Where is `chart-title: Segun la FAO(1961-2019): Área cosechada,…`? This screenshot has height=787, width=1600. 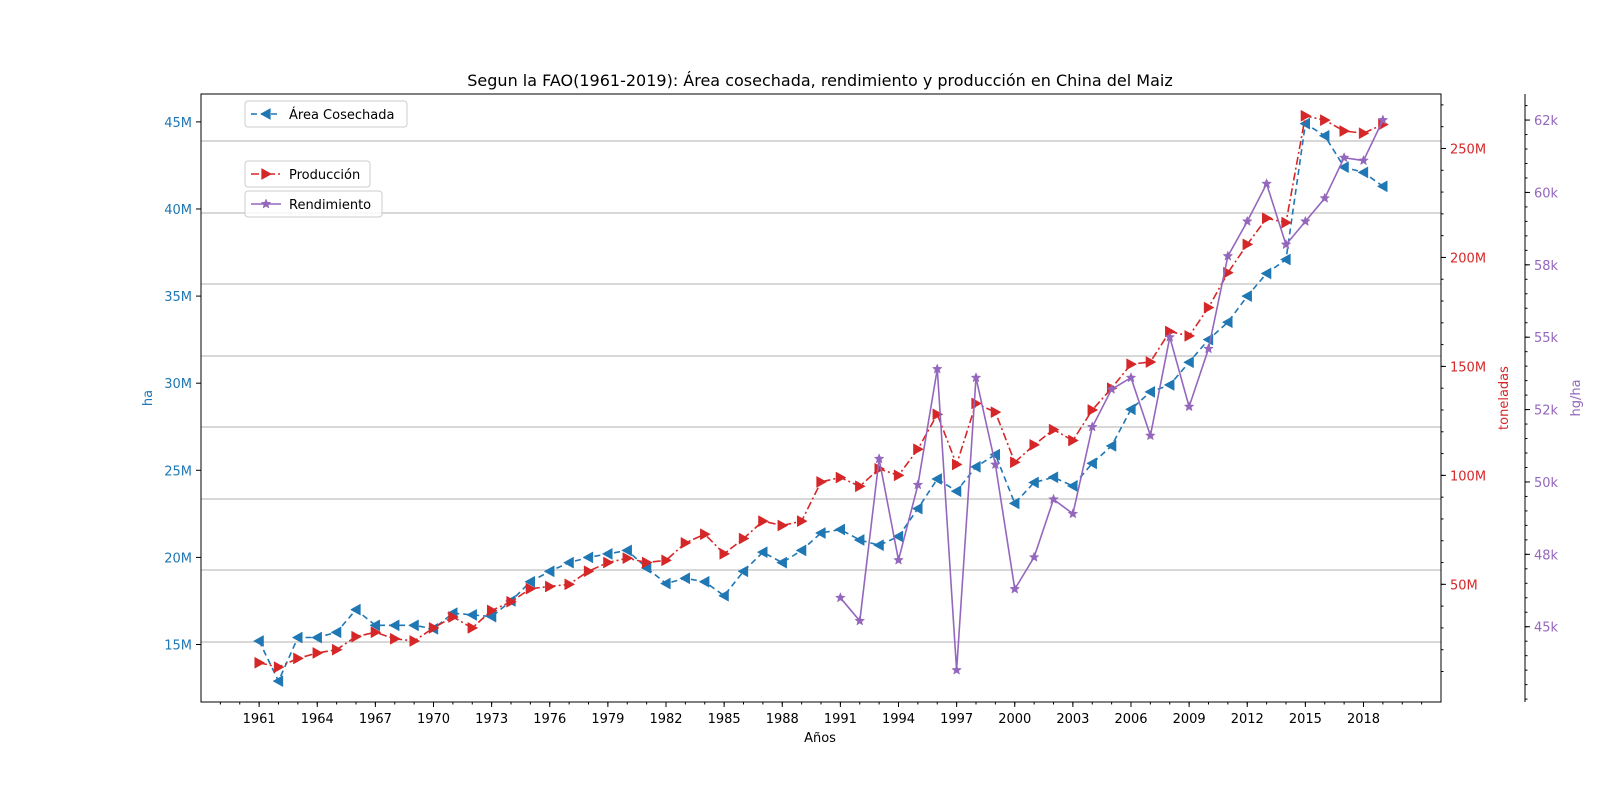
chart-title: Segun la FAO(1961-2019): Área cosechada,… is located at coordinates (819, 80).